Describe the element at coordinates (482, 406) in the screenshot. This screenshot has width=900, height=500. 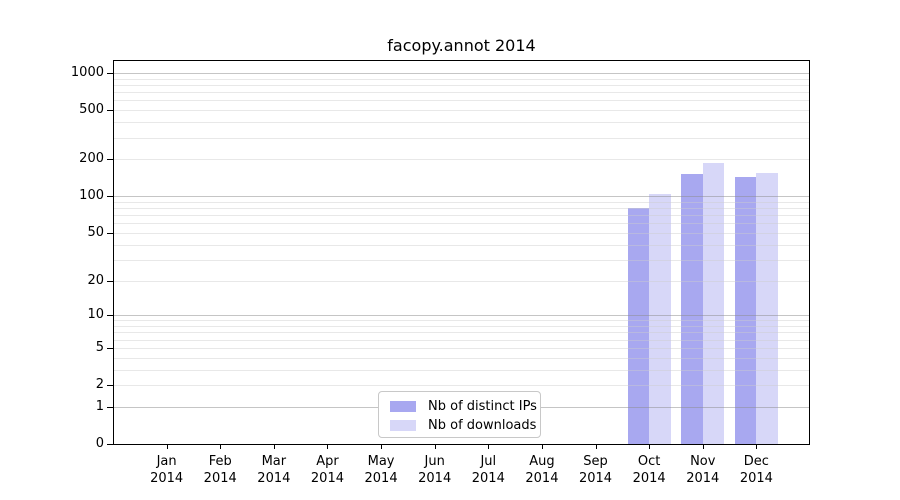
I see `legend-label-distinct-ips: Nb of distinct IPs` at that location.